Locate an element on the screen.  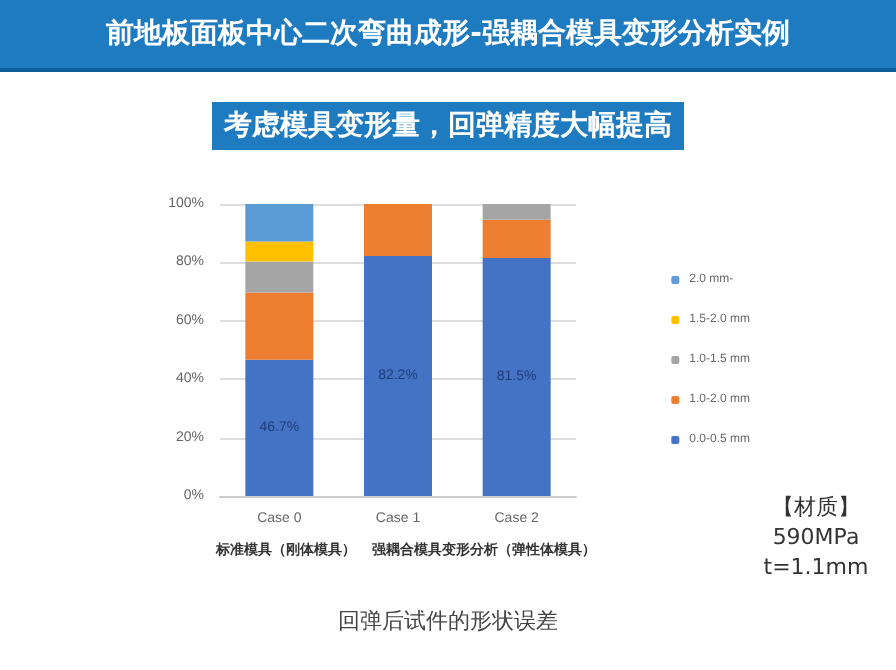
chart-subtitle: 考虑模具变形量，回弹精度大幅提高 is located at coordinates (448, 126).